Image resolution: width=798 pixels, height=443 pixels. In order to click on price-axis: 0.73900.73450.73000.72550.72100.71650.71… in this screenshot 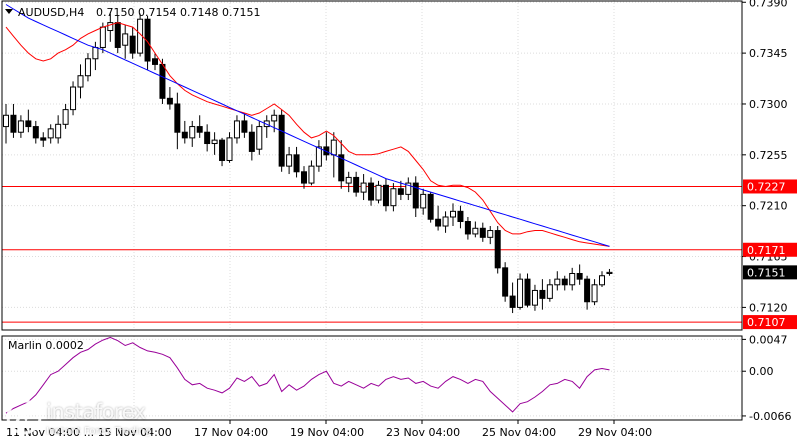, I will do `click(769, 165)`.